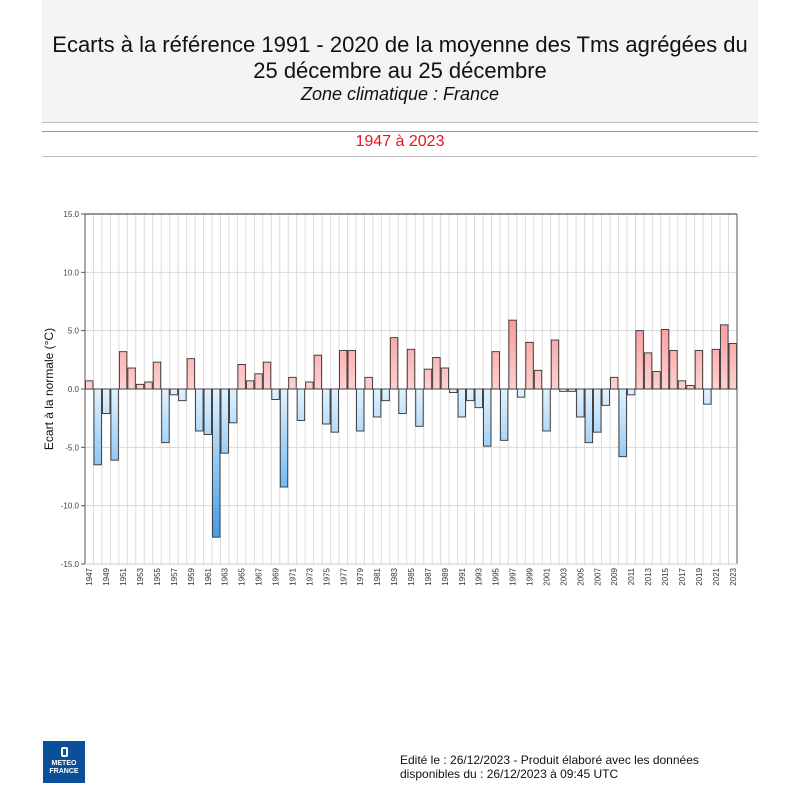 This screenshot has width=800, height=800. I want to click on bar-1957, so click(174, 392).